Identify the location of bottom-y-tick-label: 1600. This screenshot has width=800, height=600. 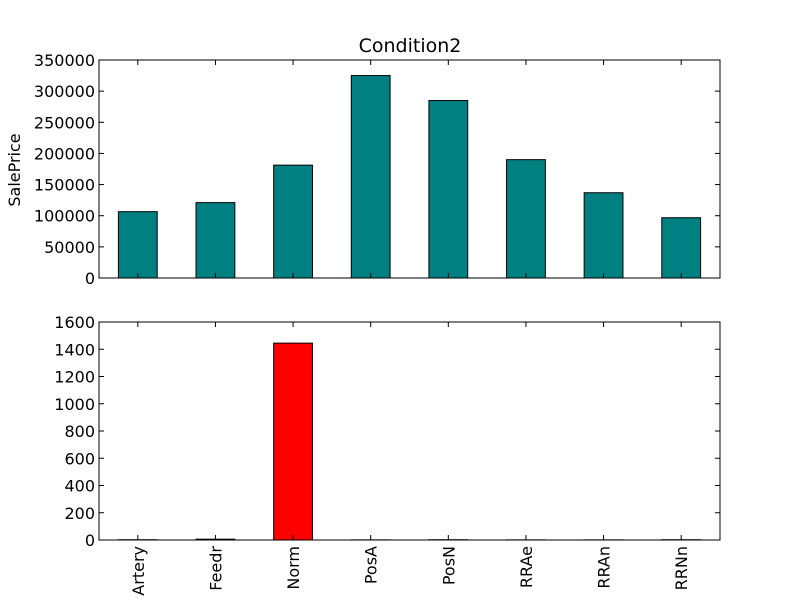
(74, 322).